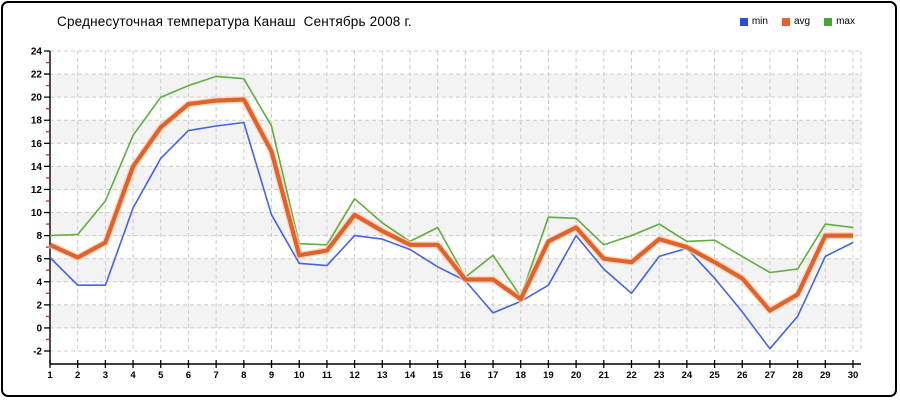 The height and width of the screenshot is (400, 900). What do you see at coordinates (37, 98) in the screenshot?
I see `y-tick-label: 20` at bounding box center [37, 98].